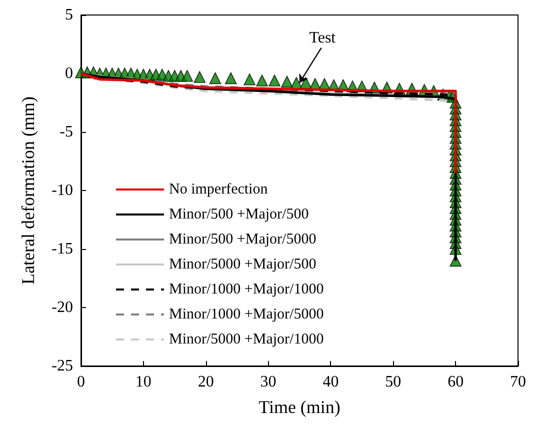 This screenshot has width=536, height=443. Describe the element at coordinates (518, 382) in the screenshot. I see `x-tick-label: 70` at that location.